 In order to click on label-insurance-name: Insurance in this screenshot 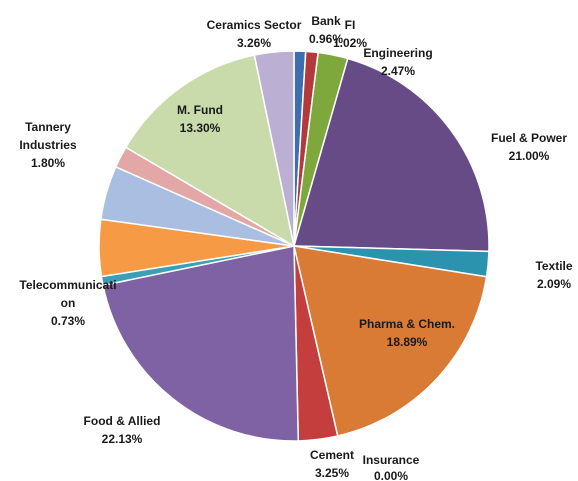, I will do `click(391, 460)`.